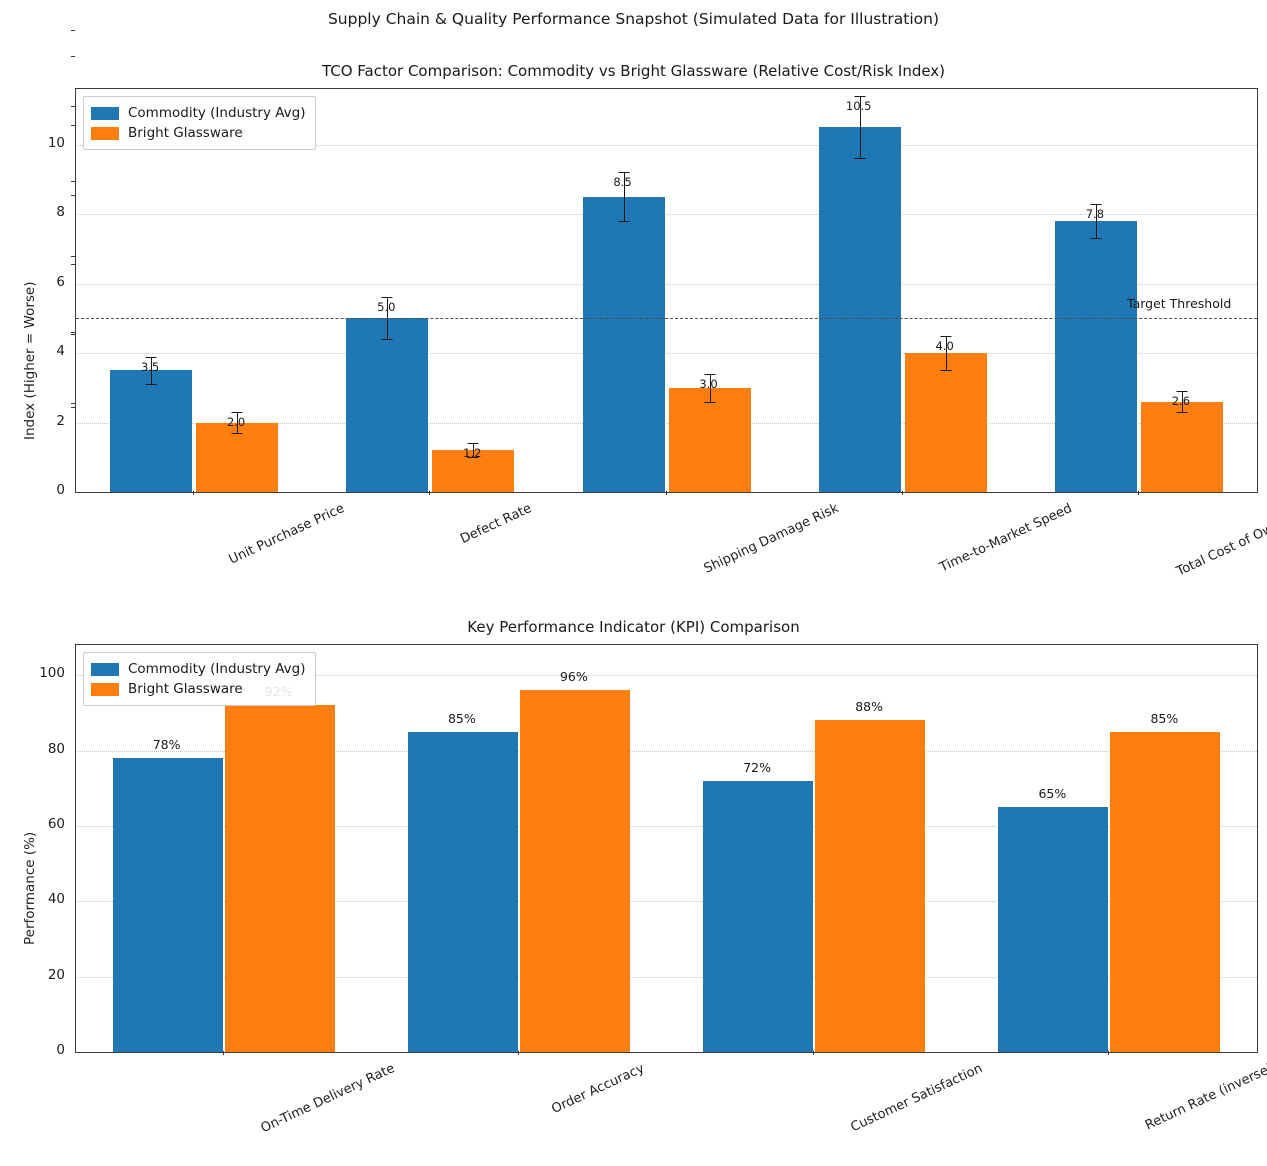  I want to click on bar-value-label: 5.0, so click(386, 307).